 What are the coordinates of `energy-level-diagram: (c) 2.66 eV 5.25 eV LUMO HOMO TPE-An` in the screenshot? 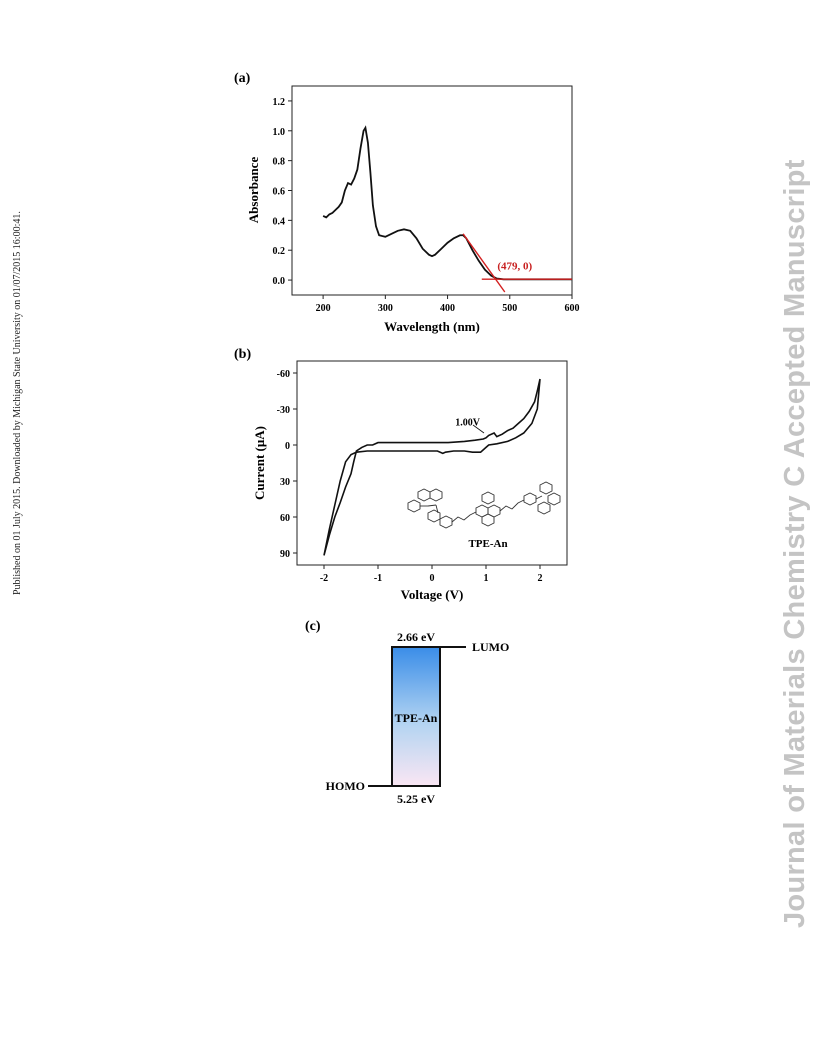 It's located at (407, 712).